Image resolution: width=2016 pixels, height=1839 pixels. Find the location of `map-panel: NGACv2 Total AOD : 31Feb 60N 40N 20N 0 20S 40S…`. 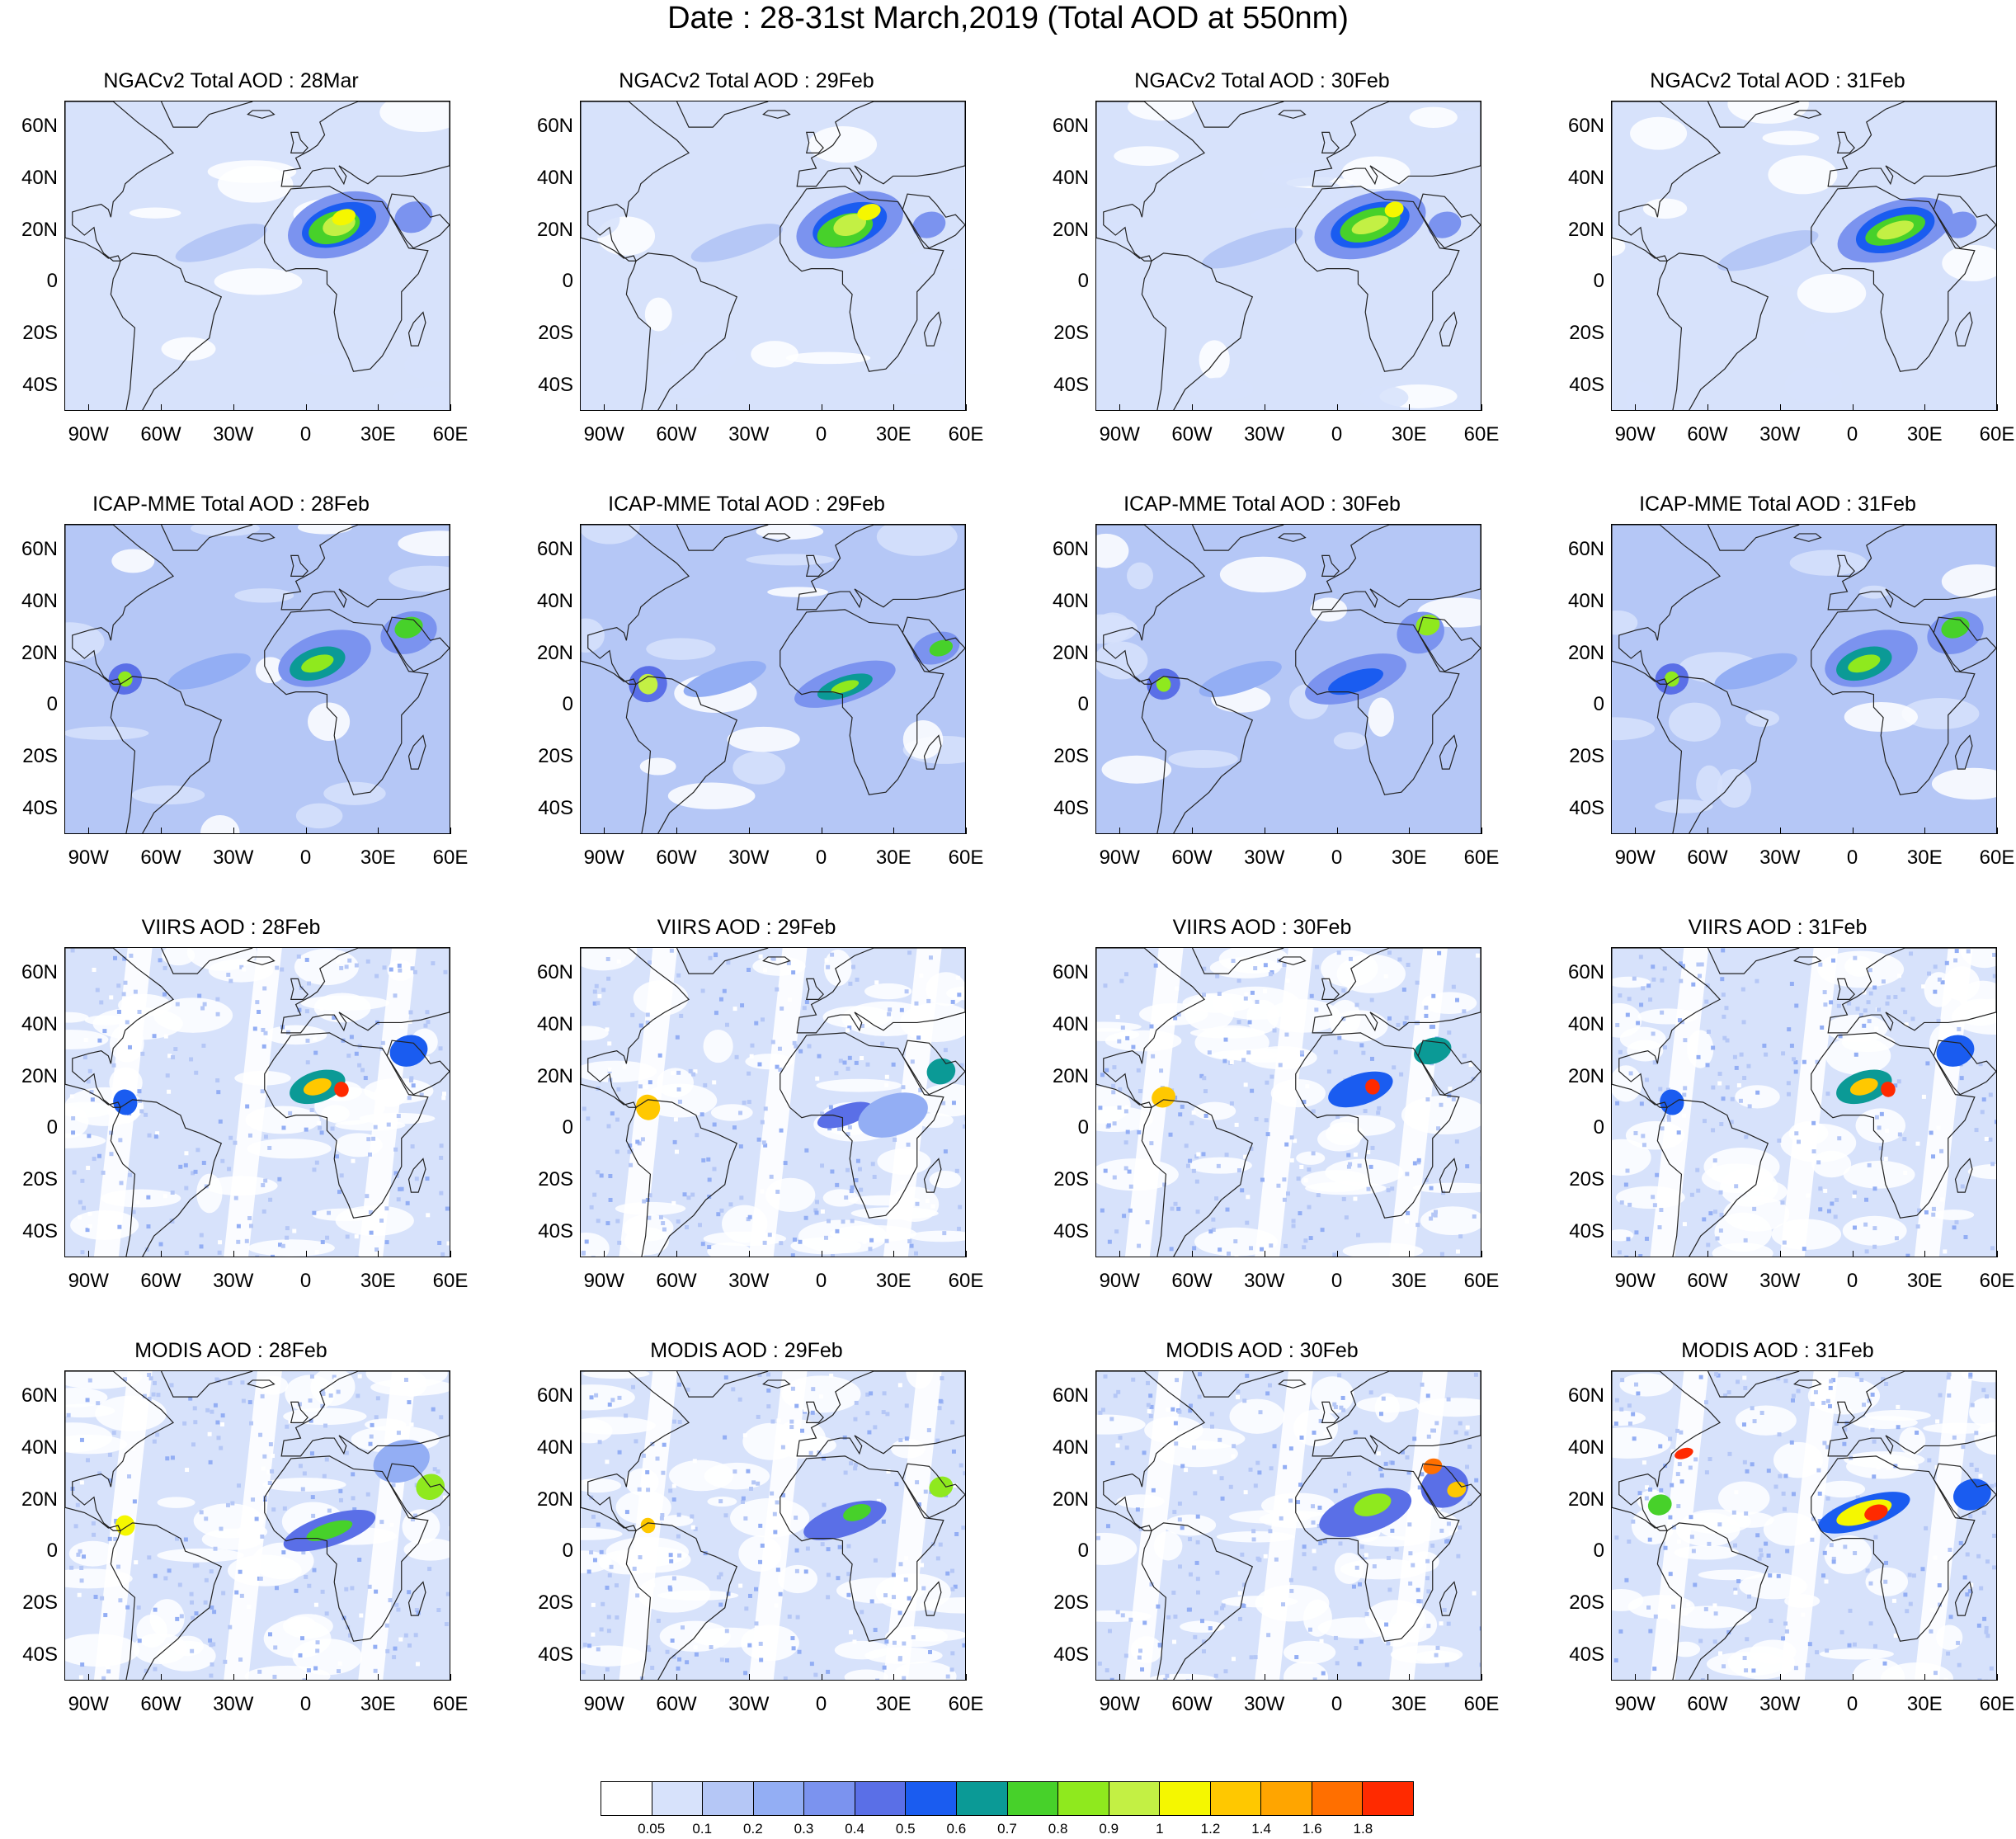

map-panel: NGACv2 Total AOD : 31Feb 60N 40N 20N 0 20S 40S… is located at coordinates (1780, 270).